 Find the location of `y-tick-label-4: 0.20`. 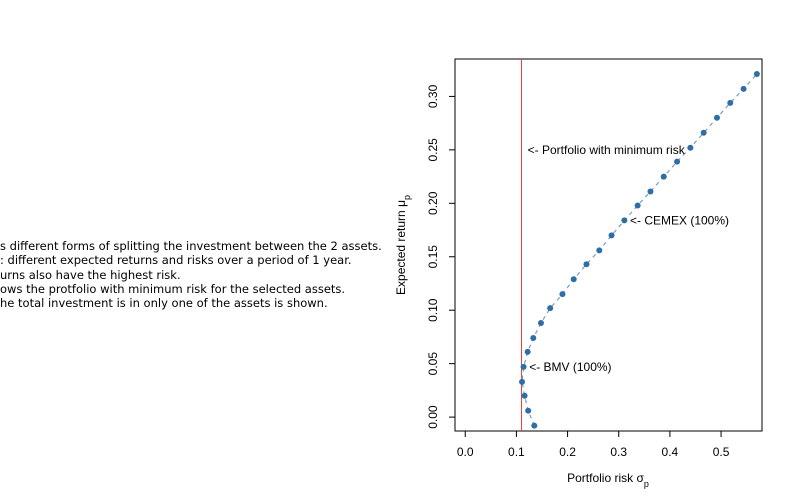

y-tick-label-4: 0.20 is located at coordinates (433, 203).